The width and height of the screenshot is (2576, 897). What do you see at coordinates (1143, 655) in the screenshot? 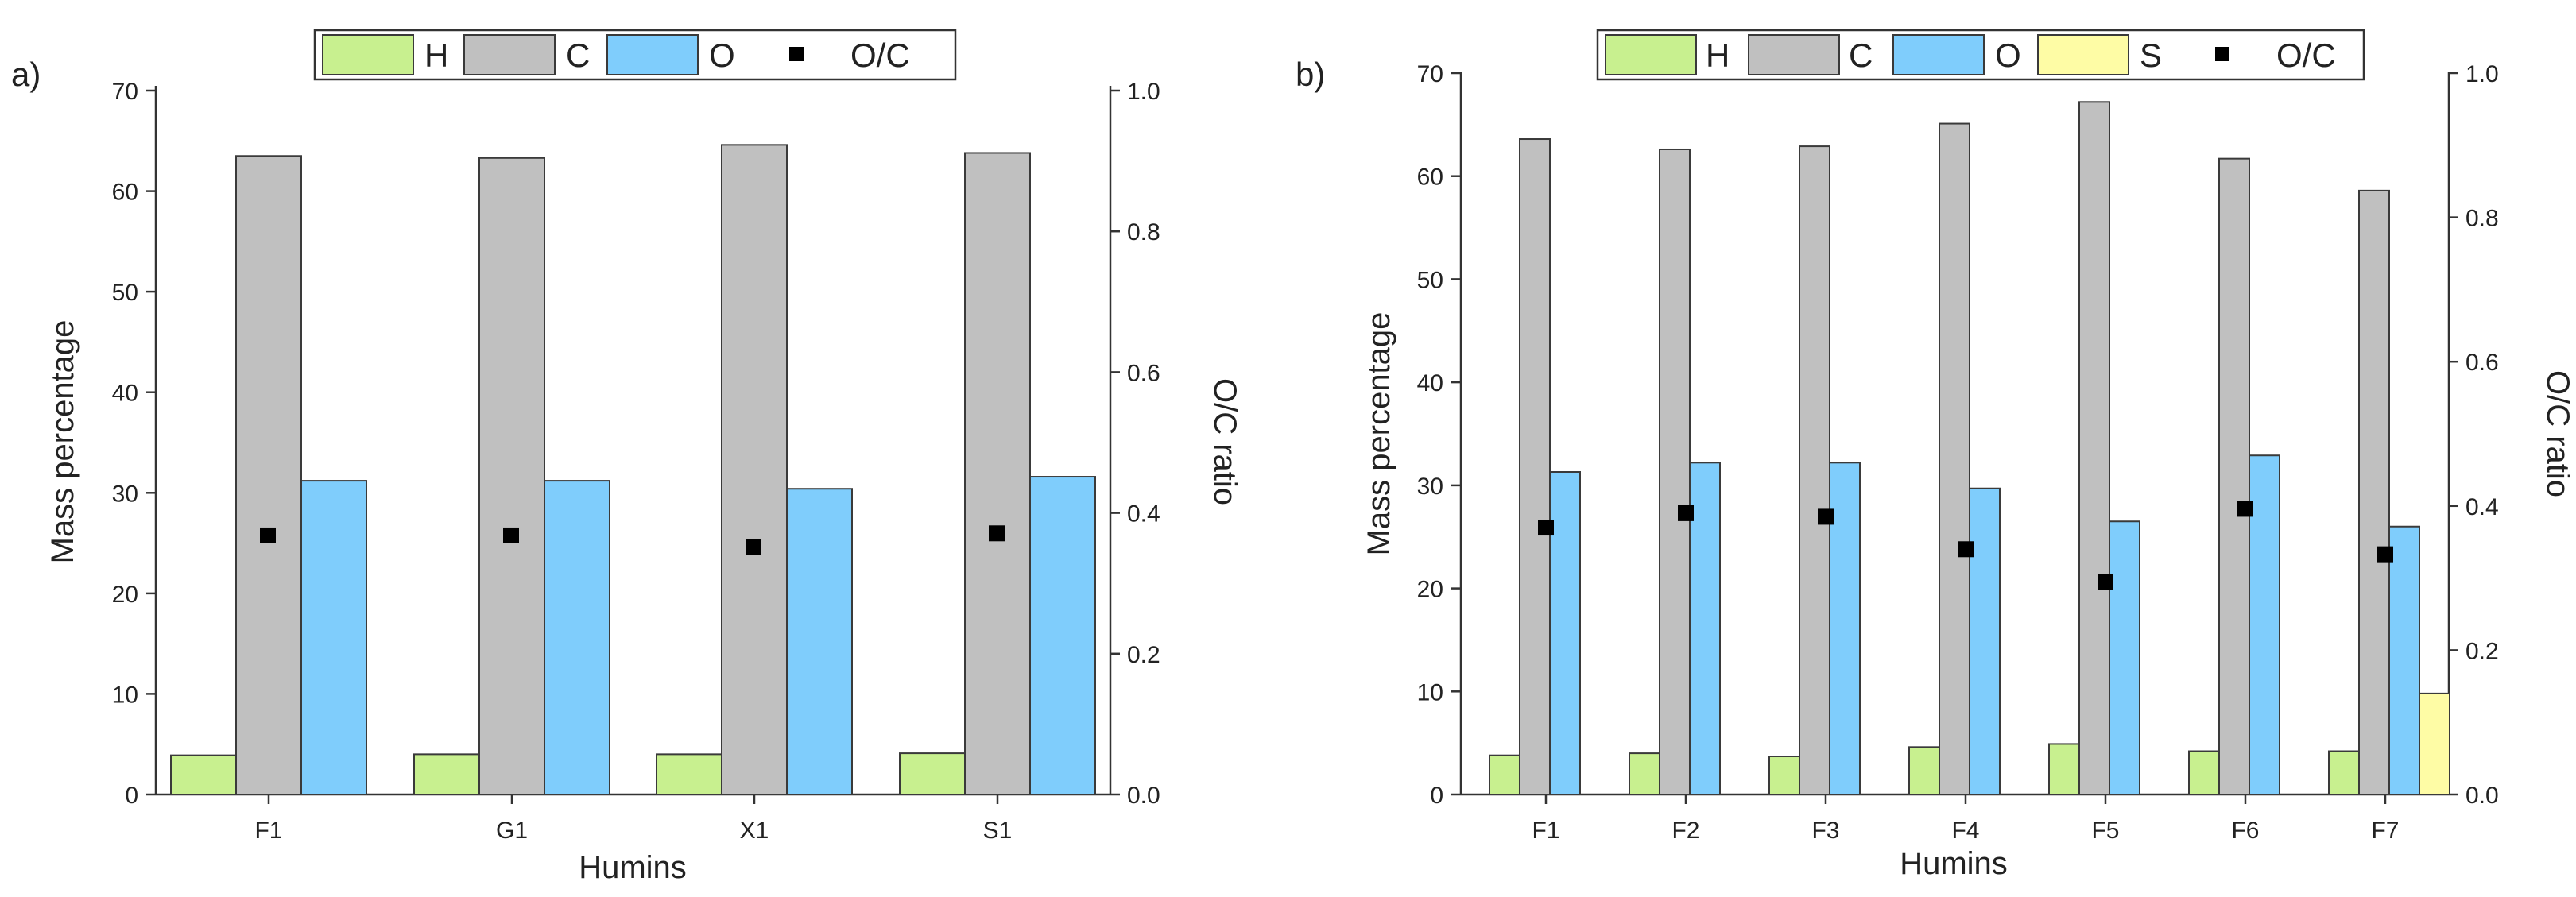
I see `y2-tick-label-a-1: 0.2` at bounding box center [1143, 655].